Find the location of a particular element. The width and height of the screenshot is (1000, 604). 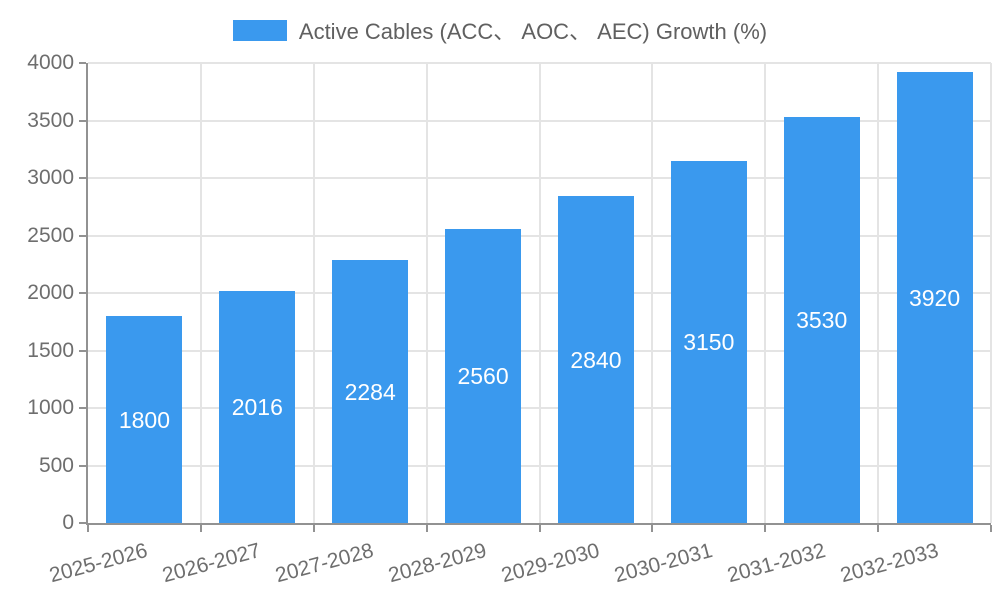

bar-value-label: 3530 is located at coordinates (822, 320).